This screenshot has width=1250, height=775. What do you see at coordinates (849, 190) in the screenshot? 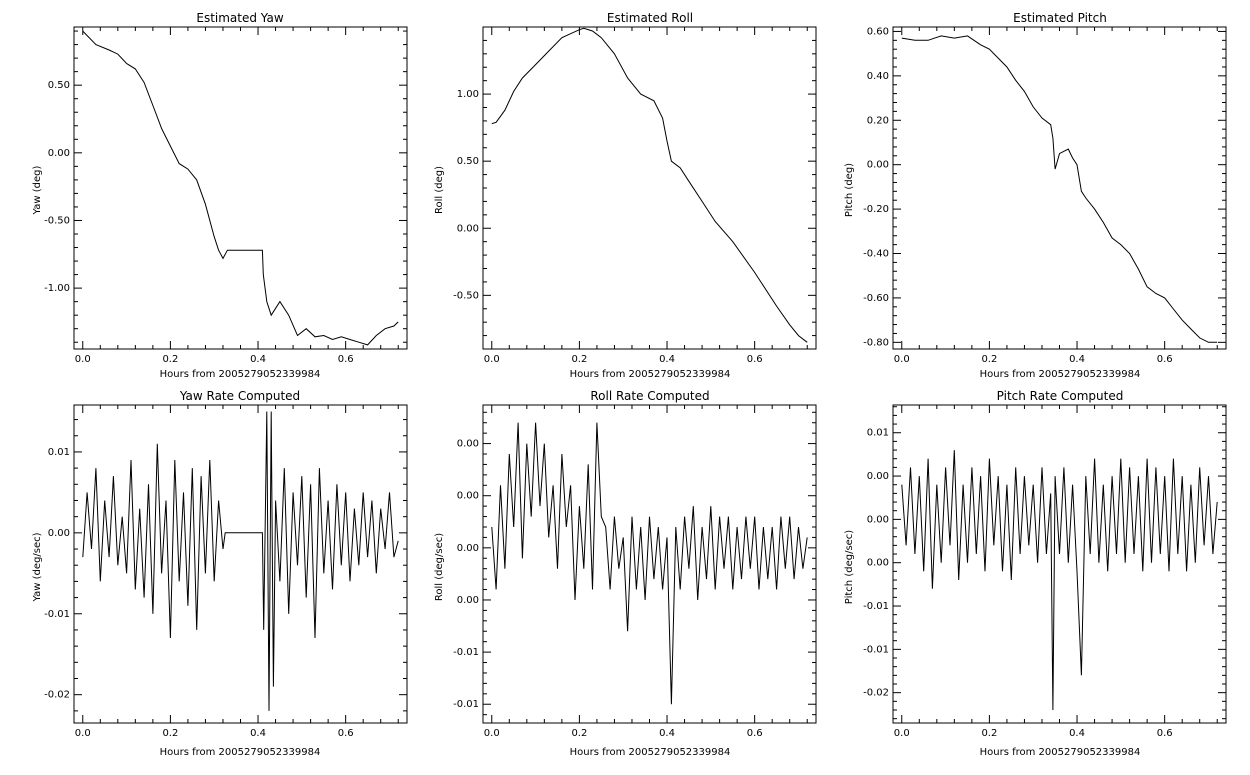
I see `y-axis-label: Pitch (deg)` at bounding box center [849, 190].